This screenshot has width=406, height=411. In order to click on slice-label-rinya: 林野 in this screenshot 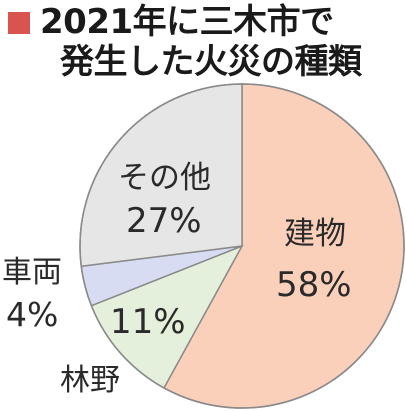, I will do `click(90, 380)`.